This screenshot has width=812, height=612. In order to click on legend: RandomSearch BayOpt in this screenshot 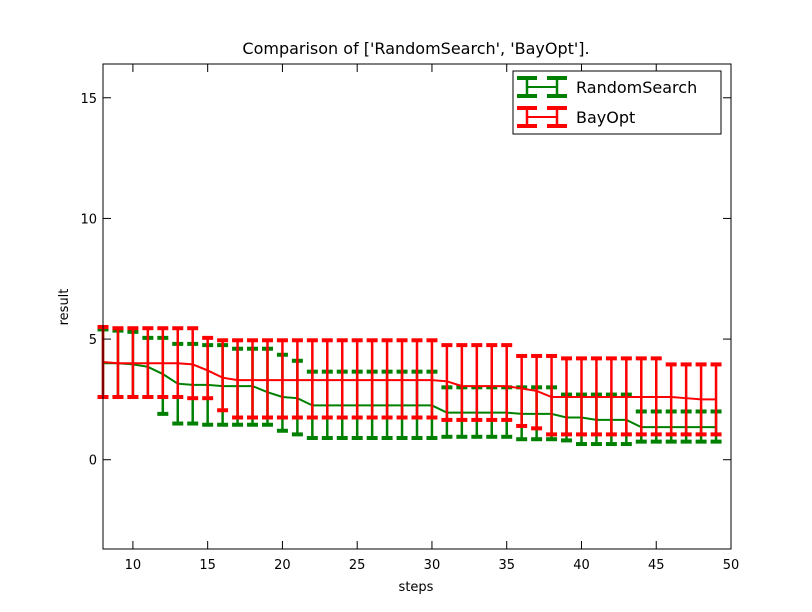, I will do `click(617, 102)`.